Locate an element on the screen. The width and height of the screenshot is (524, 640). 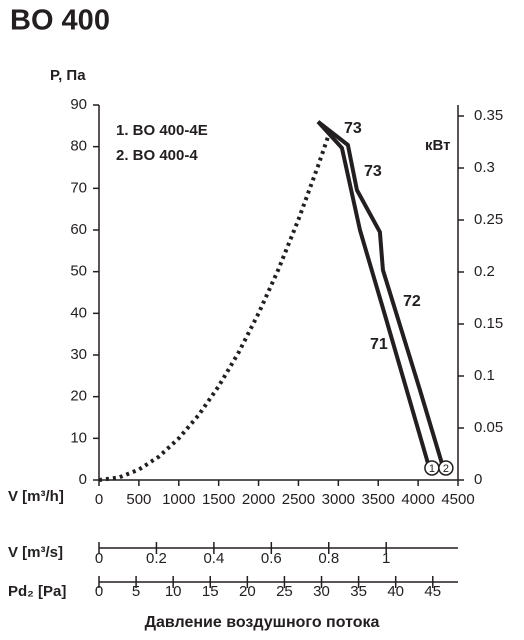
y2-tick-label: 0.3 is located at coordinates (484, 167).